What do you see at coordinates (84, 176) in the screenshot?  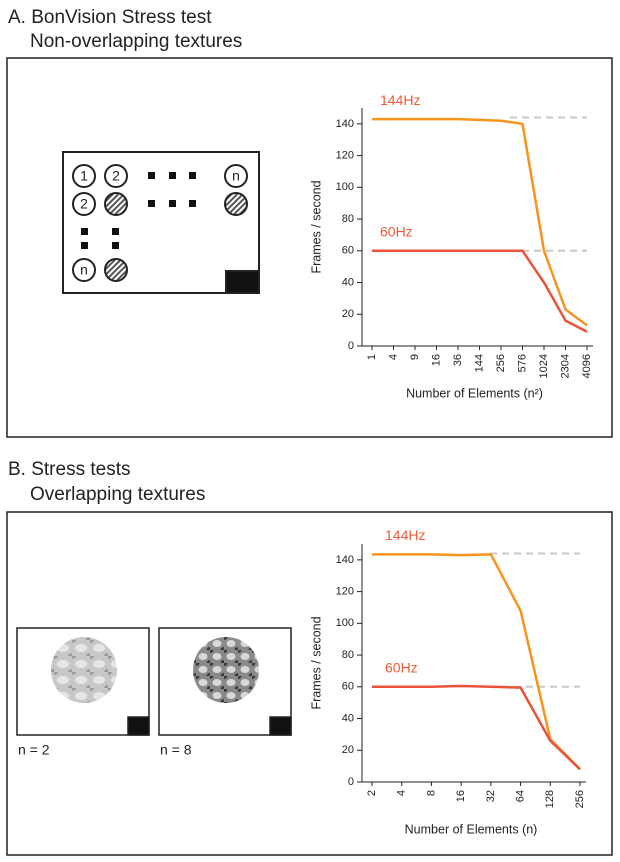 I see `diagram-label: 1` at bounding box center [84, 176].